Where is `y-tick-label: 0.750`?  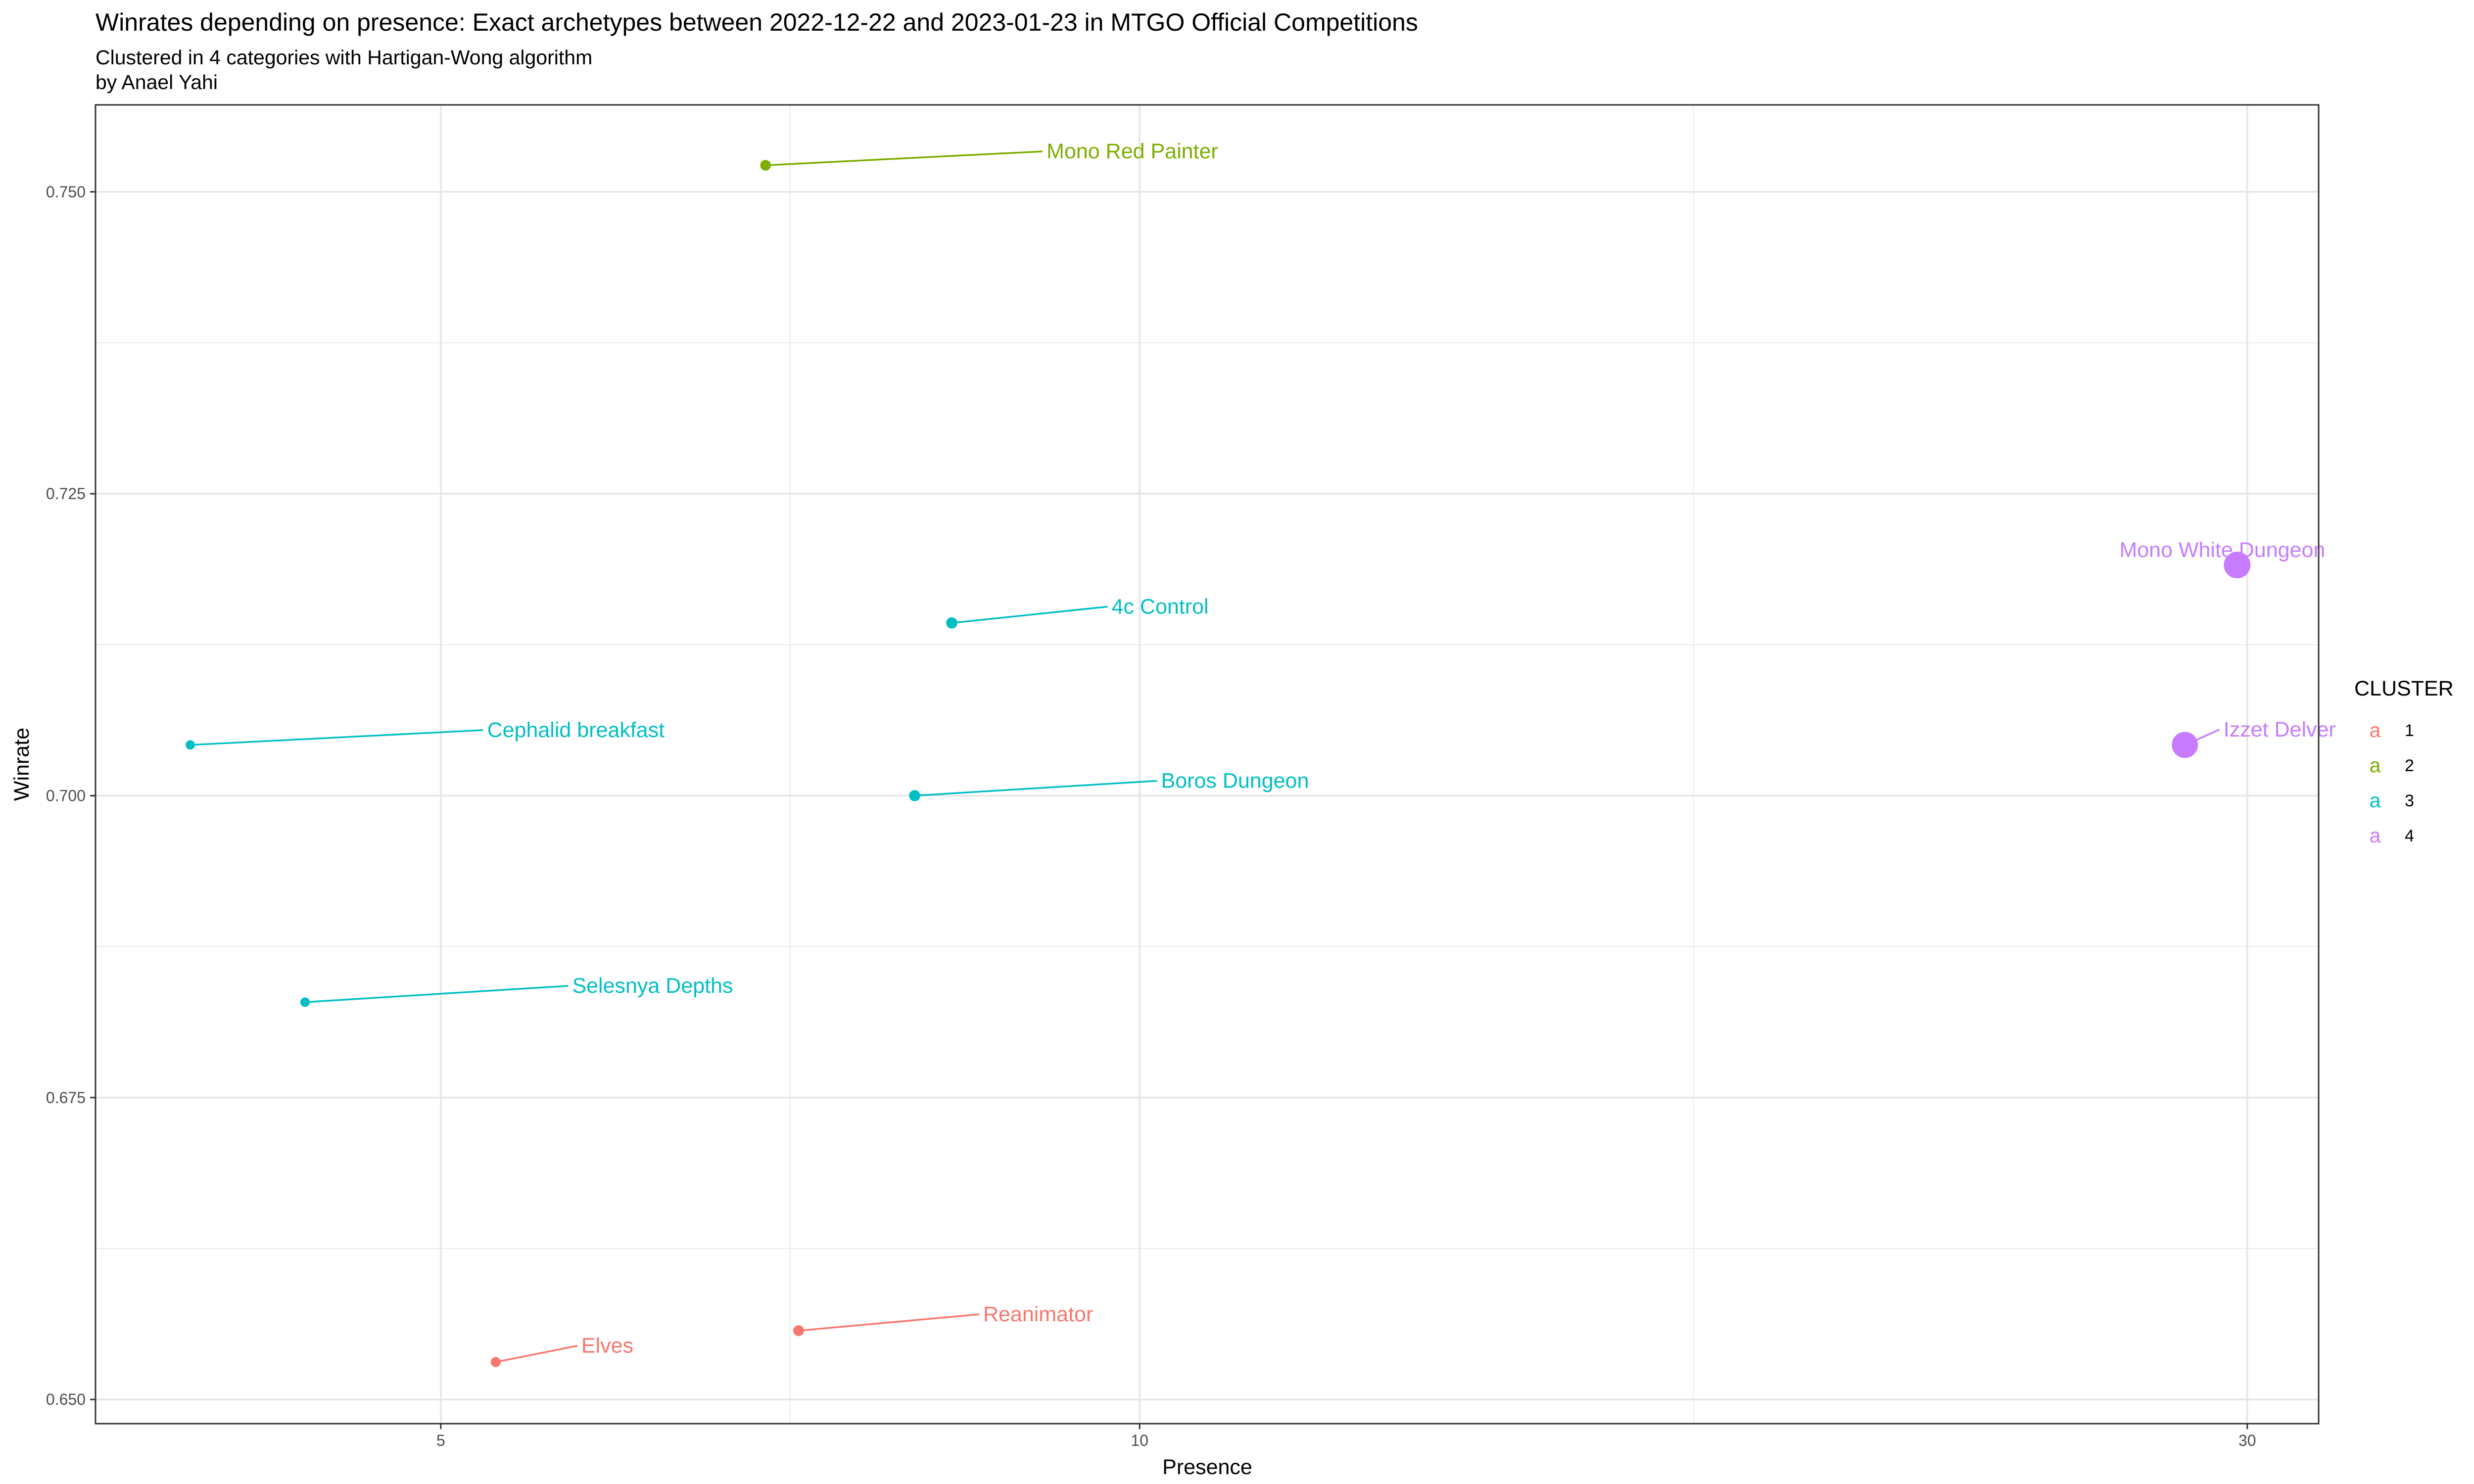
y-tick-label: 0.750 is located at coordinates (66, 192).